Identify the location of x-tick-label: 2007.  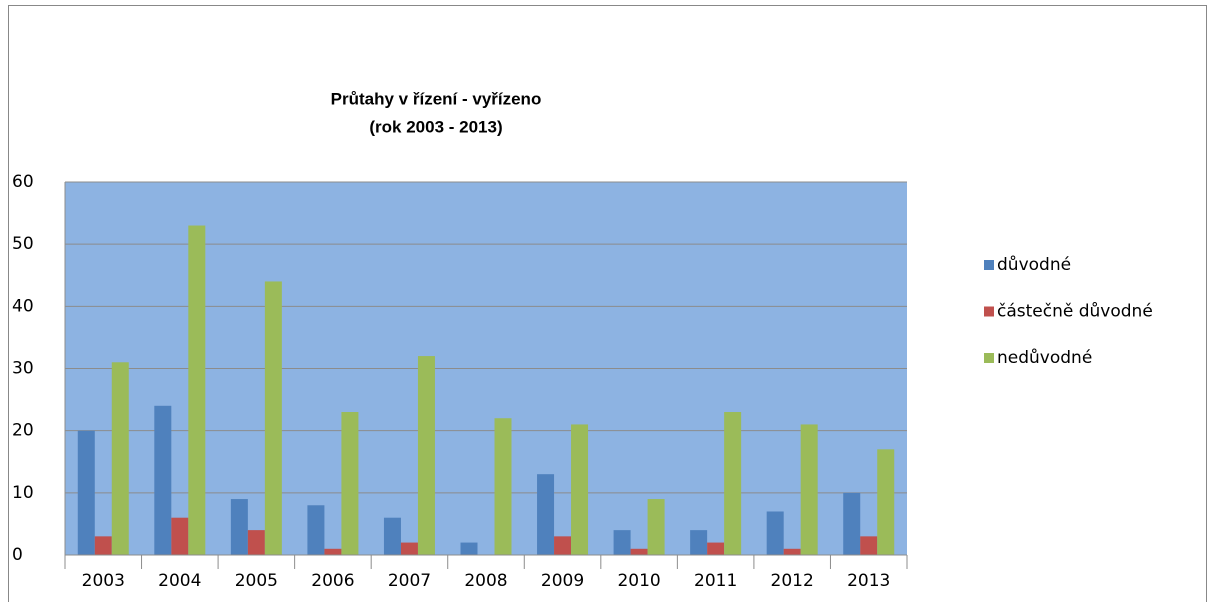
(409, 581).